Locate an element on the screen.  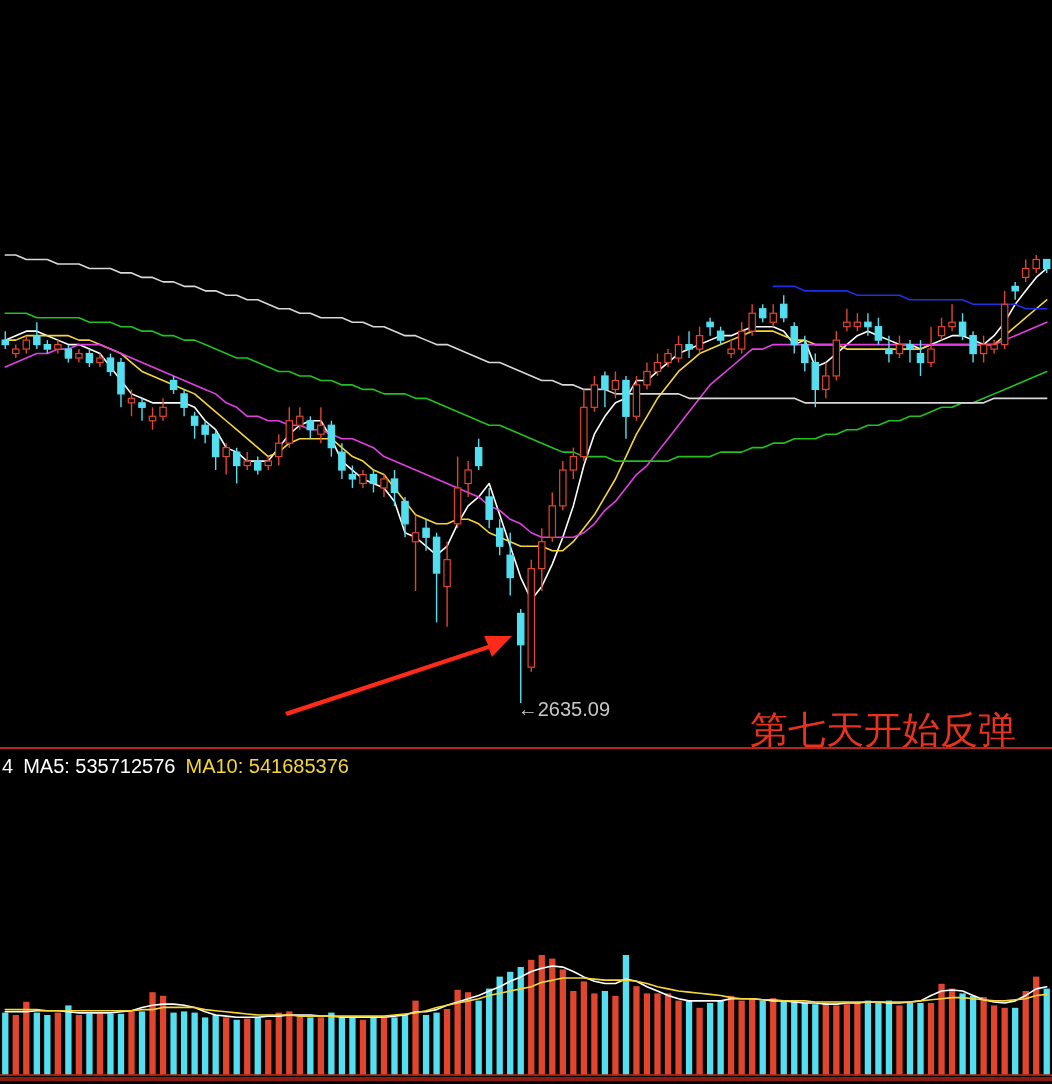
text: 4 is located at coordinates (8, 766).